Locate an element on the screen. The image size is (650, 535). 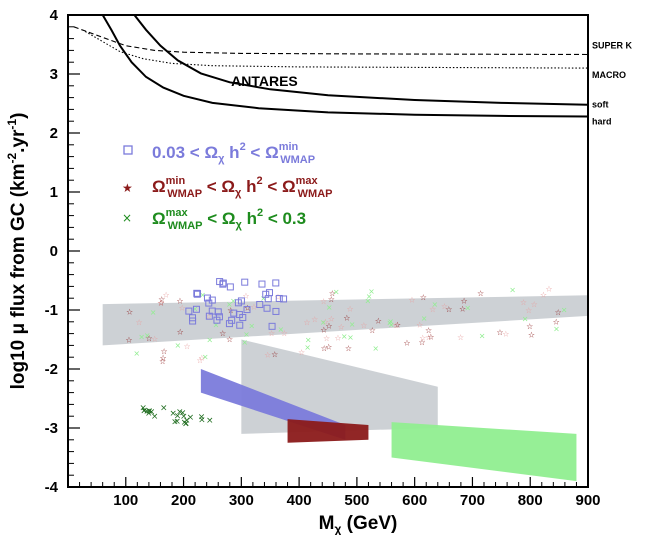
y-axis-title: log10 μ flux from GC (km-2.yr-1) is located at coordinates (17, 251).